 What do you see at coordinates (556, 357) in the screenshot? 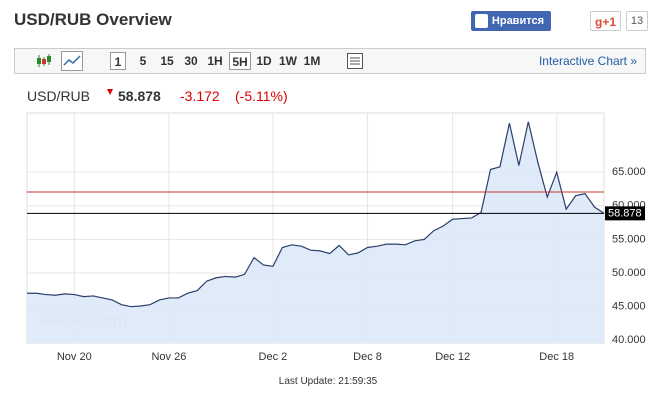
I see `x-tick-label: Dec 18` at bounding box center [556, 357].